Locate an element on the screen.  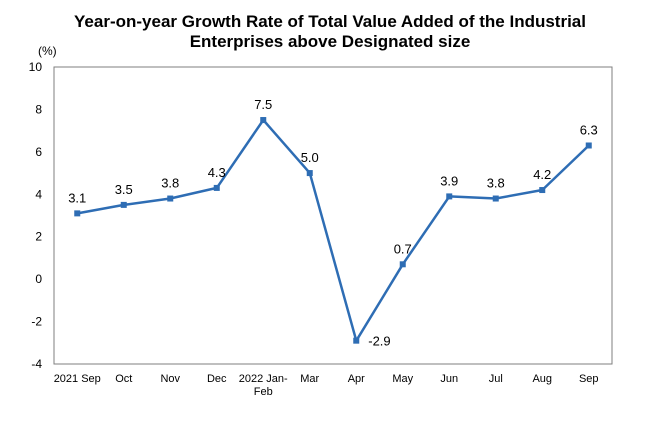
y-tick-label: 2 is located at coordinates (38, 237).